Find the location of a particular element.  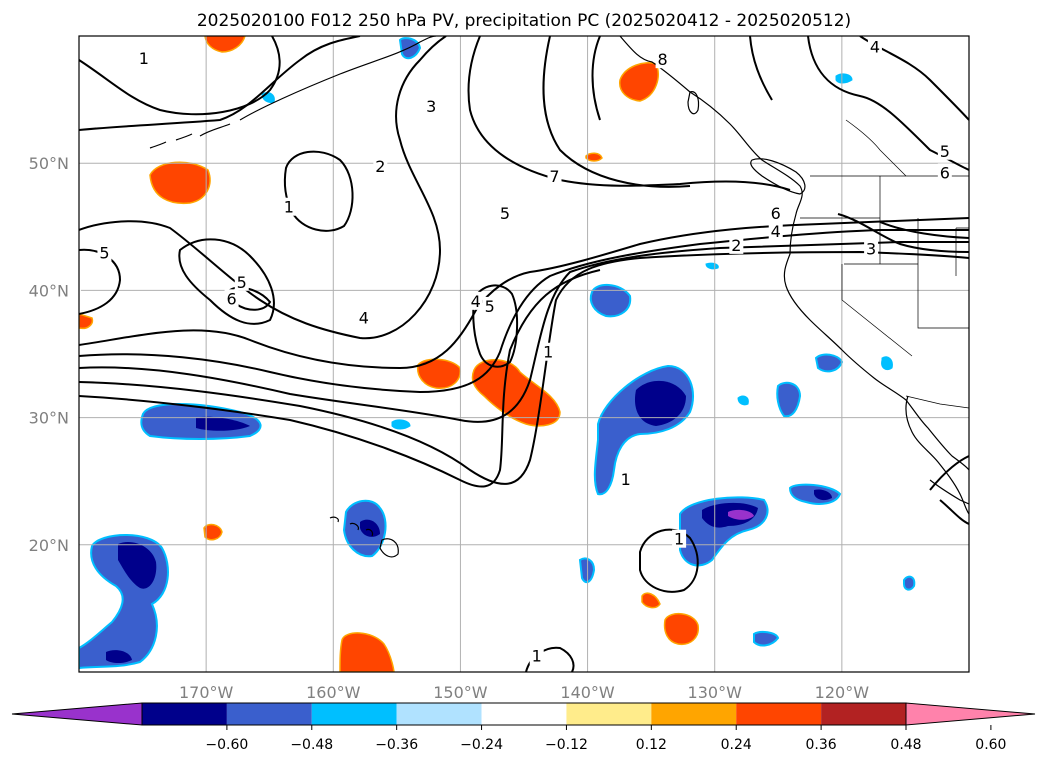

lat-tick-label: 20°N is located at coordinates (49, 545).